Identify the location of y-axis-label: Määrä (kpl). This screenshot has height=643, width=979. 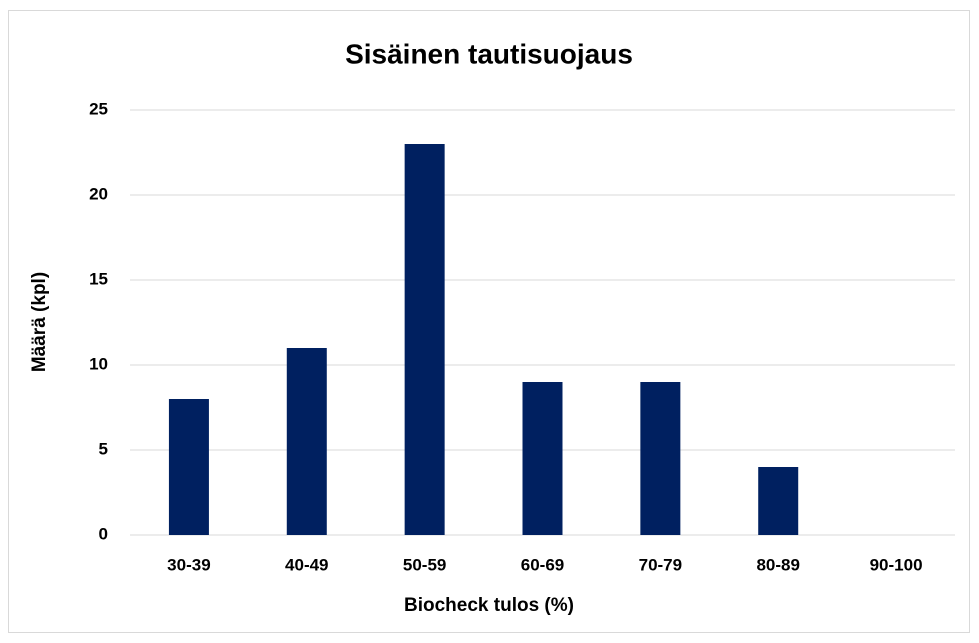
(39, 322).